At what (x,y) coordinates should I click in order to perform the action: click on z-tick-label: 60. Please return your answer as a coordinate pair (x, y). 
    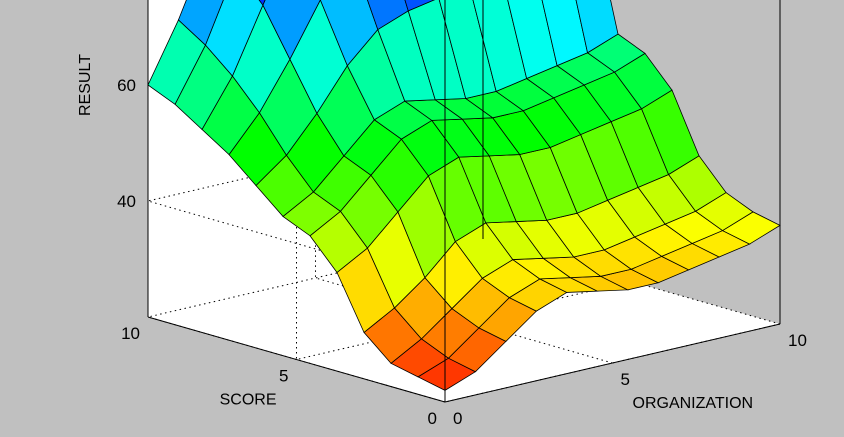
    Looking at the image, I should click on (126, 85).